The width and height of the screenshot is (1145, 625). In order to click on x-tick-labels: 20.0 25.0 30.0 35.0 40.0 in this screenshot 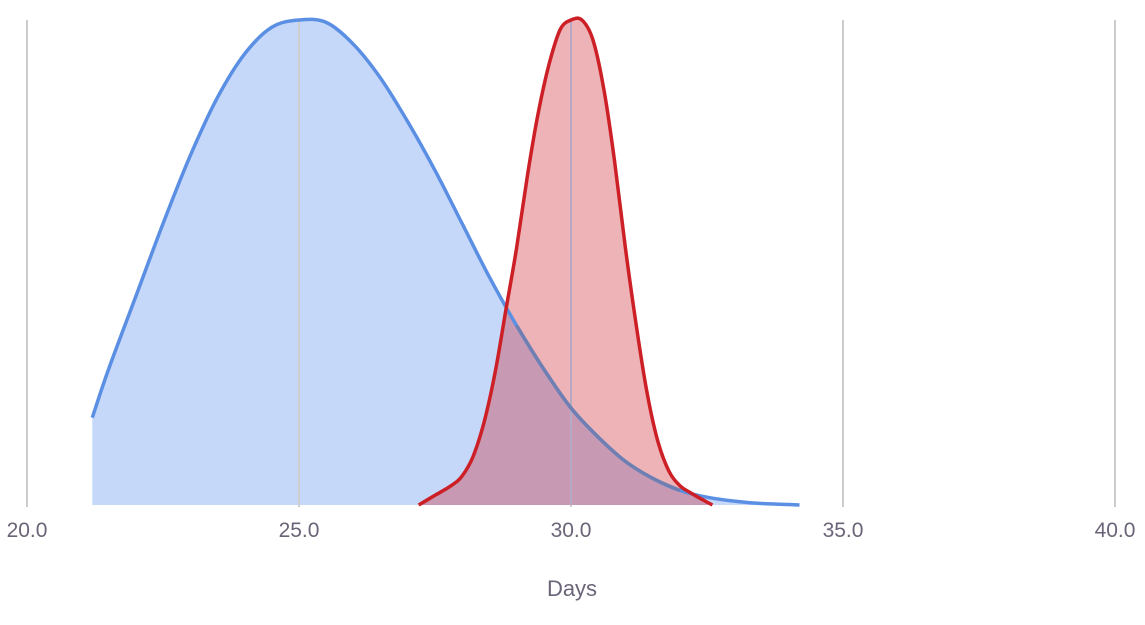, I will do `click(571, 530)`.